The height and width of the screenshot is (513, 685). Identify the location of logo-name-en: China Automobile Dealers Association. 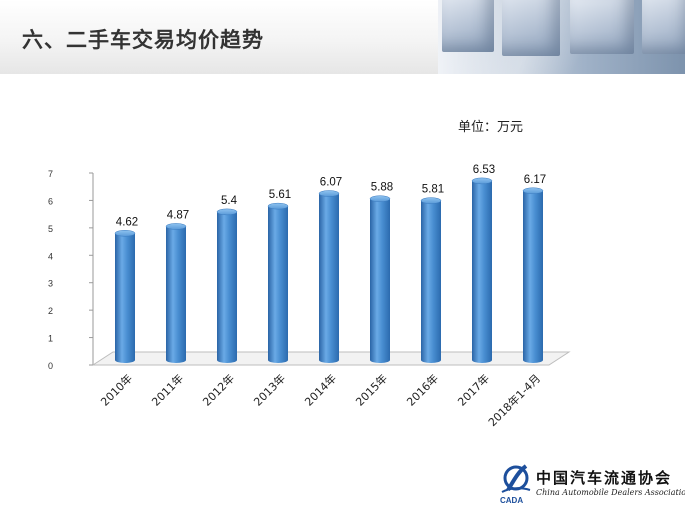
(610, 492).